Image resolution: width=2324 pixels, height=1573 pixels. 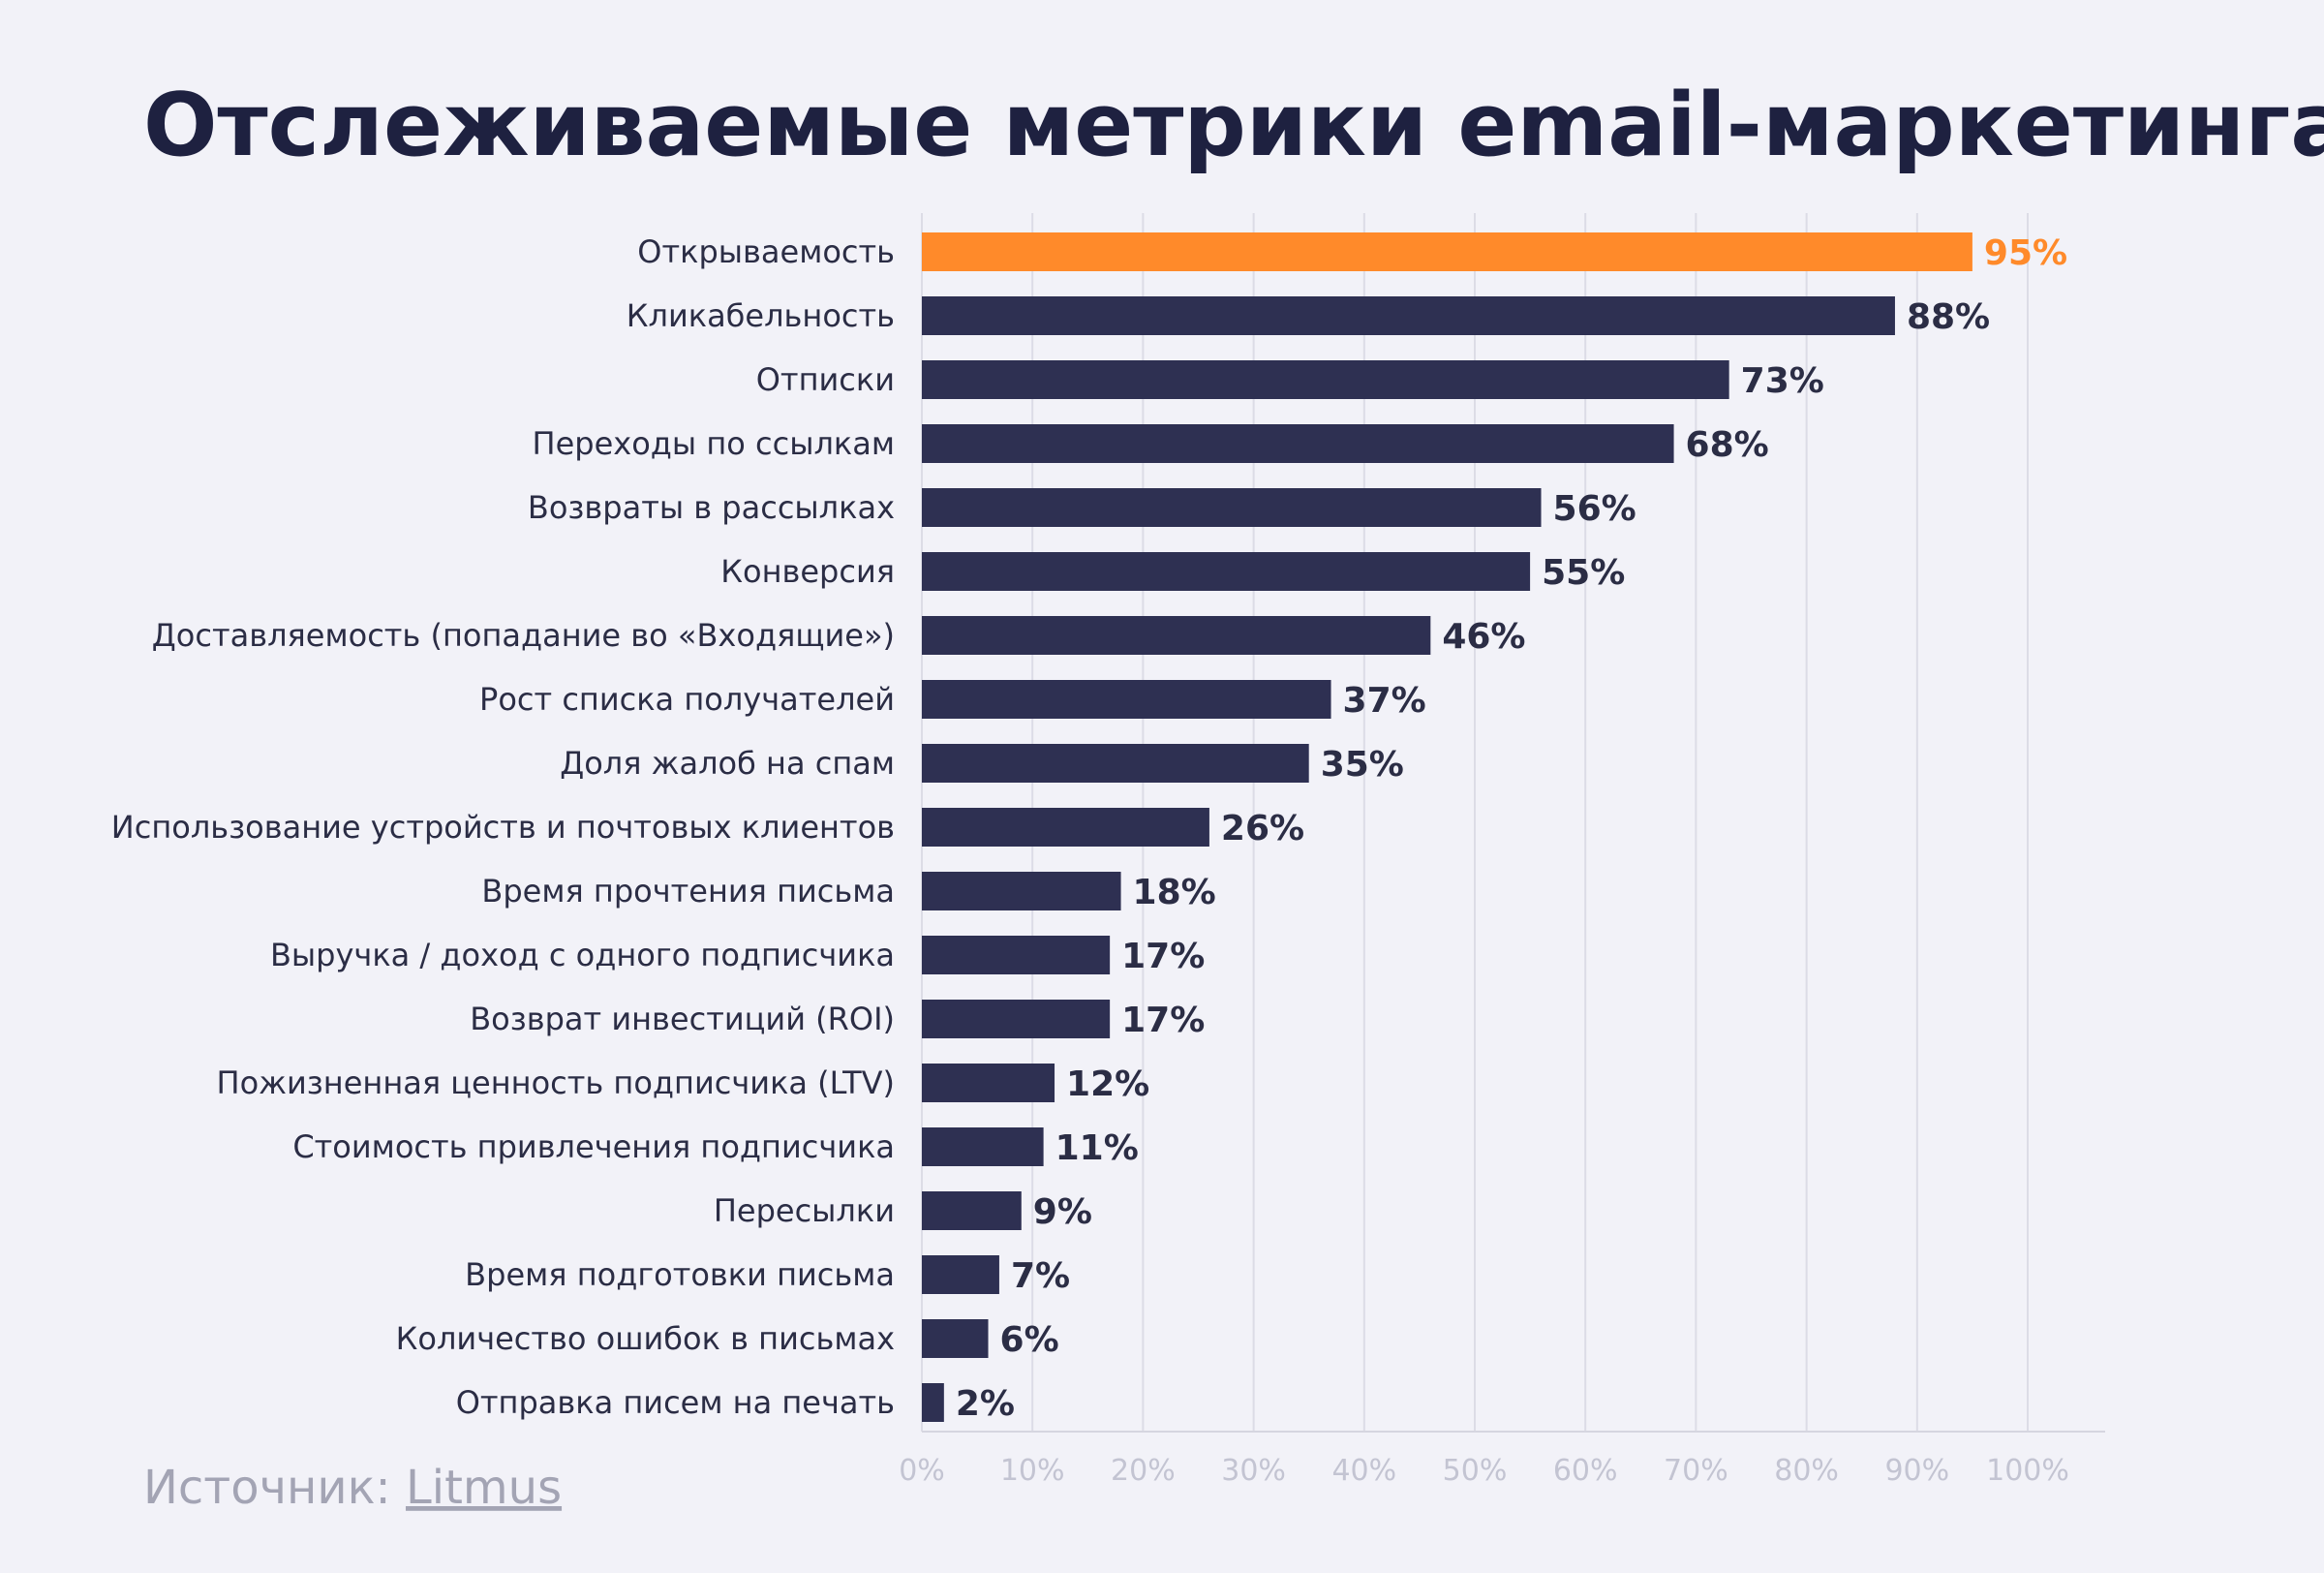 What do you see at coordinates (1385, 701) in the screenshot?
I see `value-label: 37%` at bounding box center [1385, 701].